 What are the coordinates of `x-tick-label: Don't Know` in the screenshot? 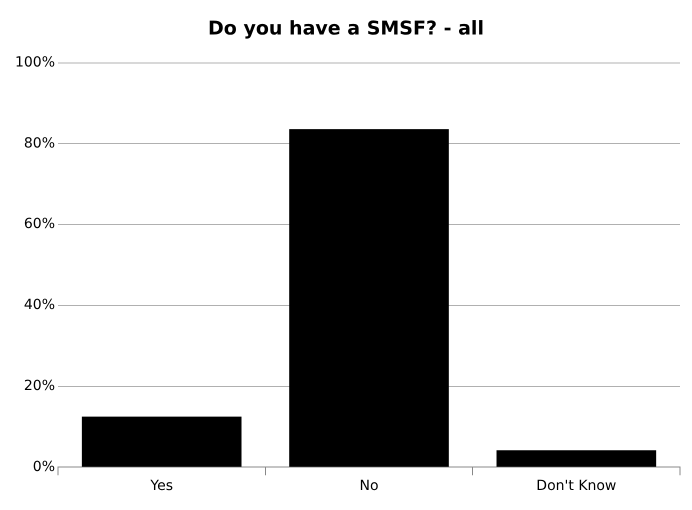 It's located at (576, 486).